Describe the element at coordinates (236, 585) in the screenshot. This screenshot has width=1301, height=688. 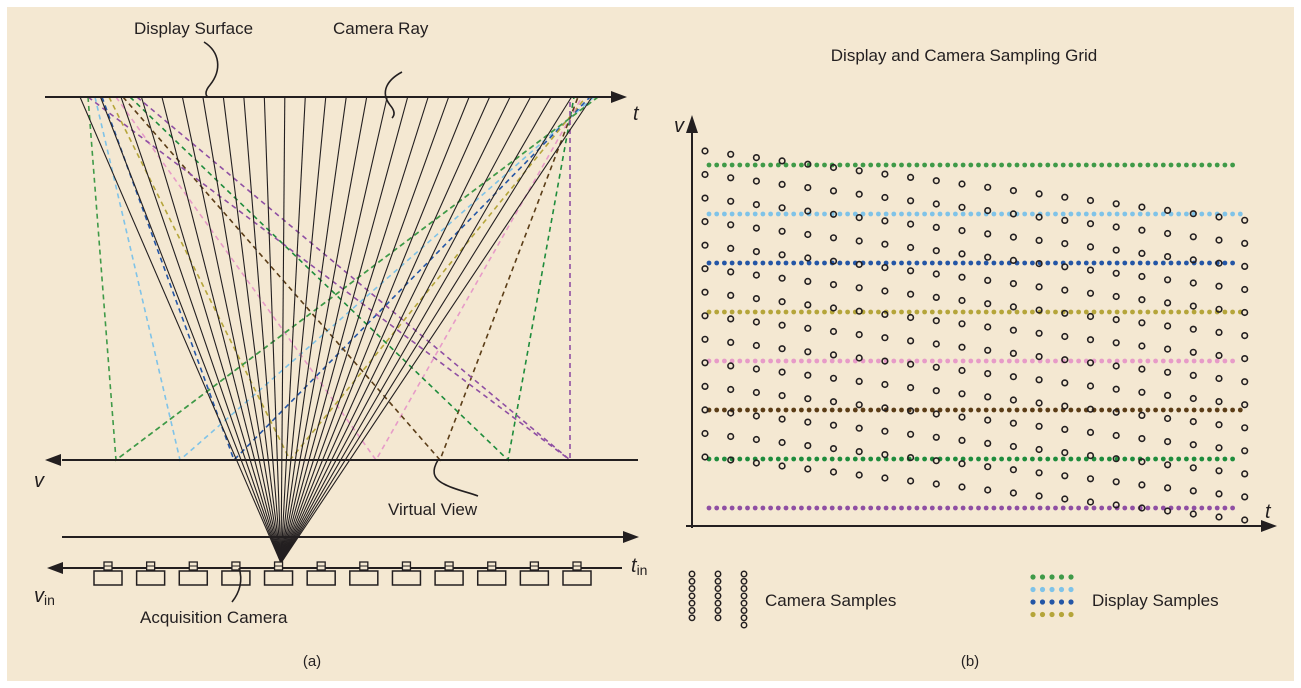
I see `acquisition-camera-leader` at that location.